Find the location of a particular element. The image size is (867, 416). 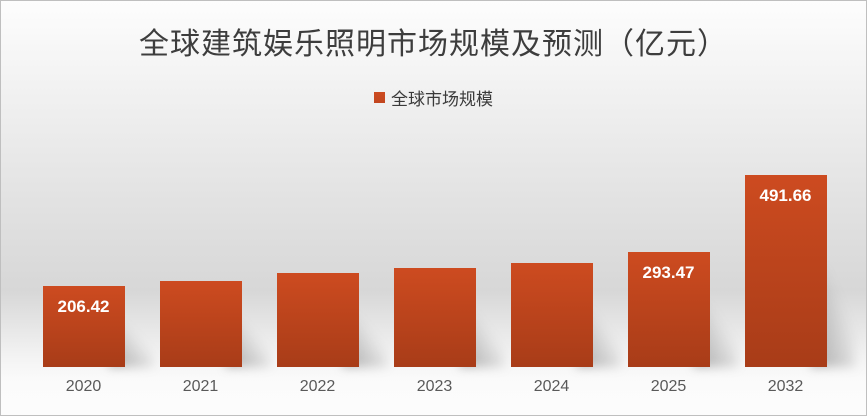

axis-label-2032: 2032 is located at coordinates (785, 386).